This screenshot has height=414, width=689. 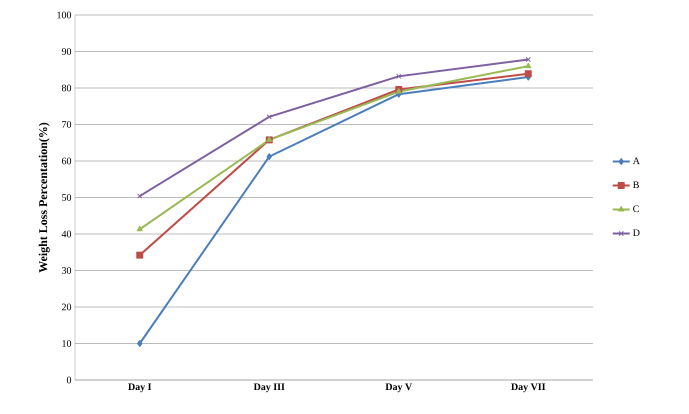 I want to click on legend-label: C, so click(x=636, y=208).